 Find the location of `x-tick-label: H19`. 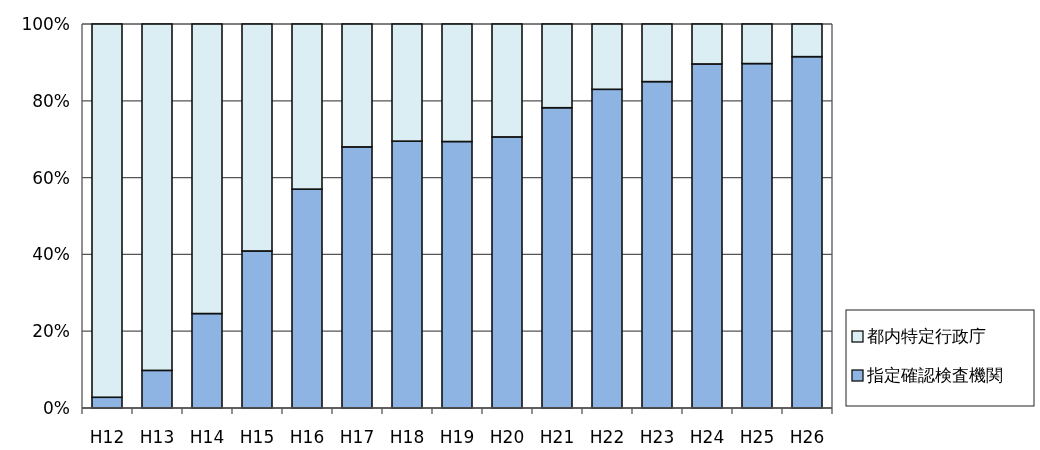

x-tick-label: H19 is located at coordinates (457, 437).